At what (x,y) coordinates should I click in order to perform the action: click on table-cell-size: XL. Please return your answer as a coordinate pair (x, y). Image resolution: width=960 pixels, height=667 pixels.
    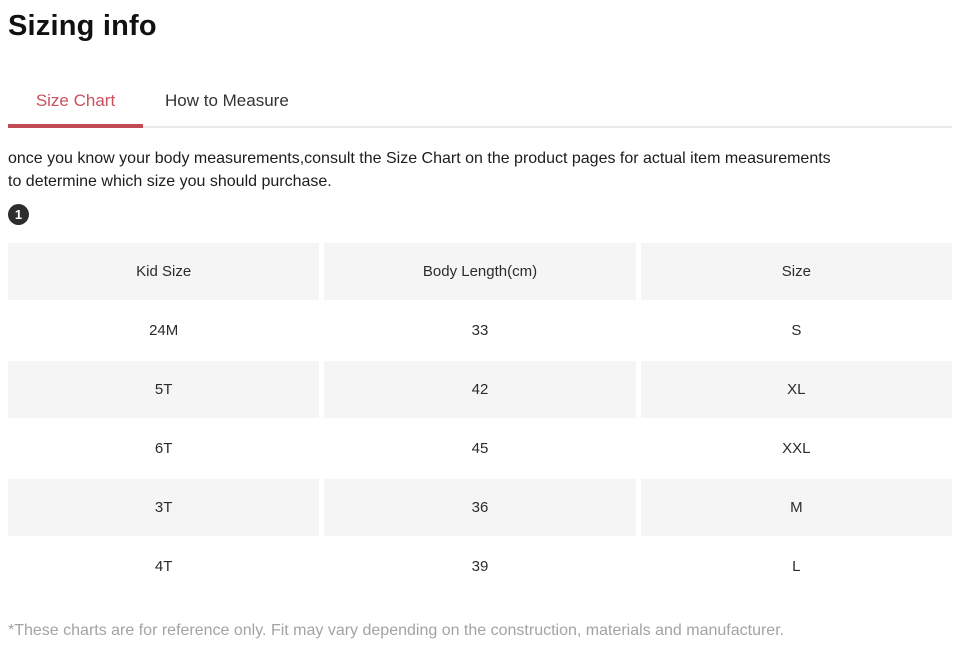
    Looking at the image, I should click on (796, 389).